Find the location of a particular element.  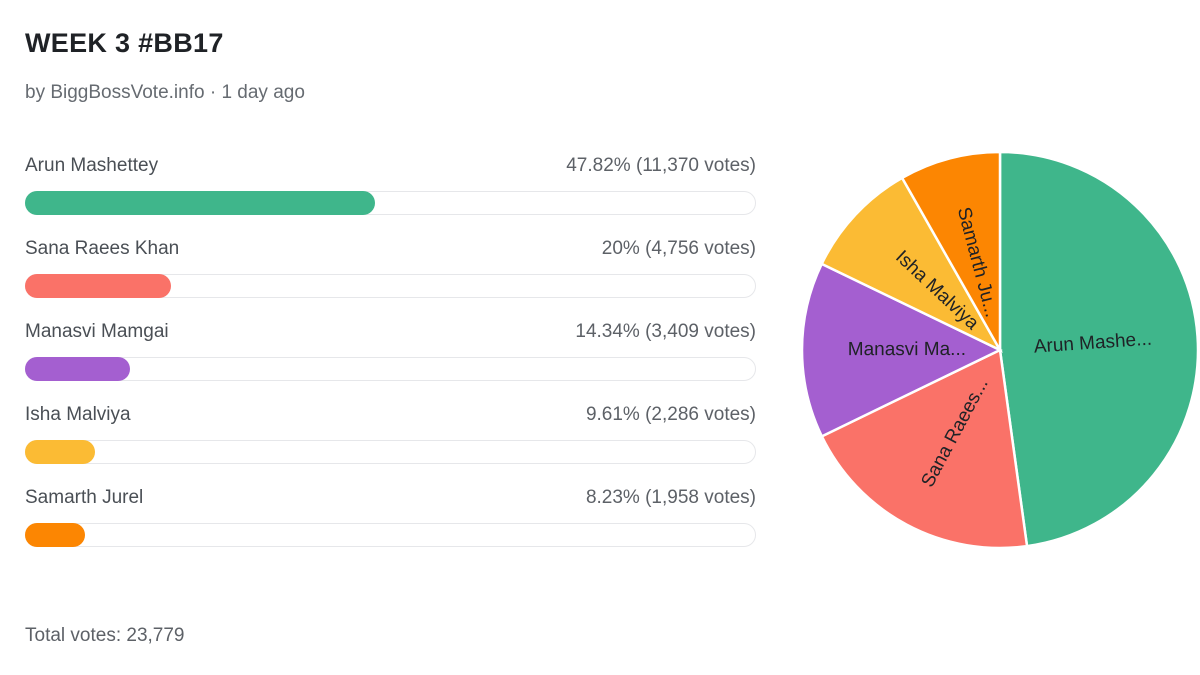

poll-option: Manasvi Mamgai 14.34% (3,409 votes) is located at coordinates (390, 362).